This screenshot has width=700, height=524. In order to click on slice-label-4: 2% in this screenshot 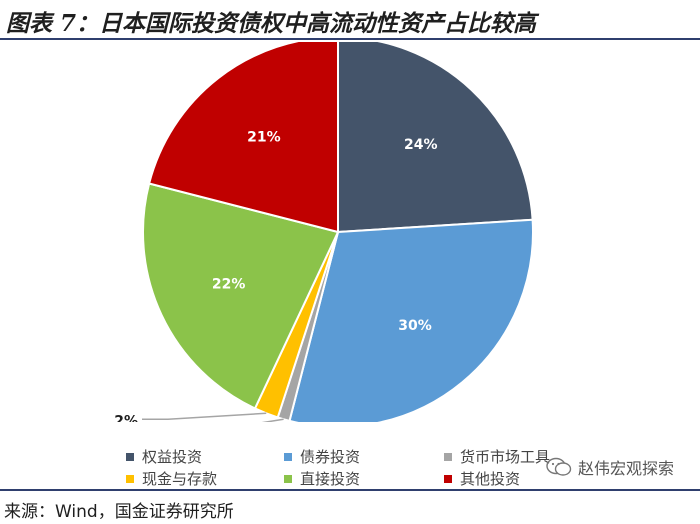, I will do `click(126, 417)`.